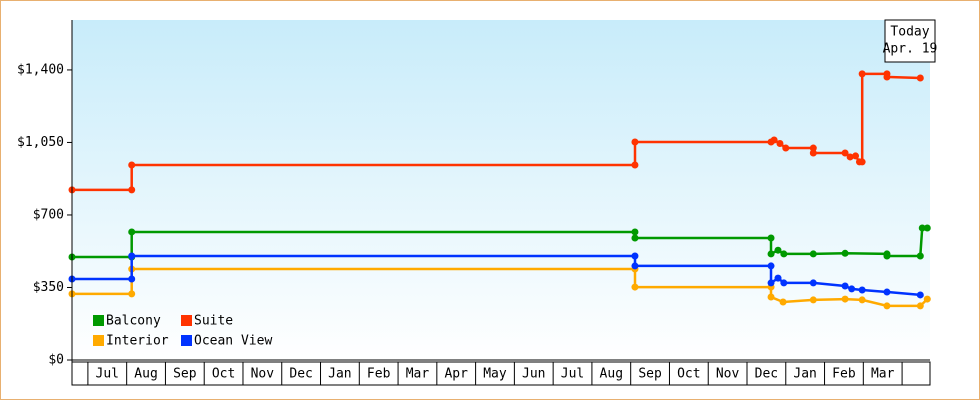 The height and width of the screenshot is (400, 980). Describe the element at coordinates (909, 32) in the screenshot. I see `annotation: Today` at that location.